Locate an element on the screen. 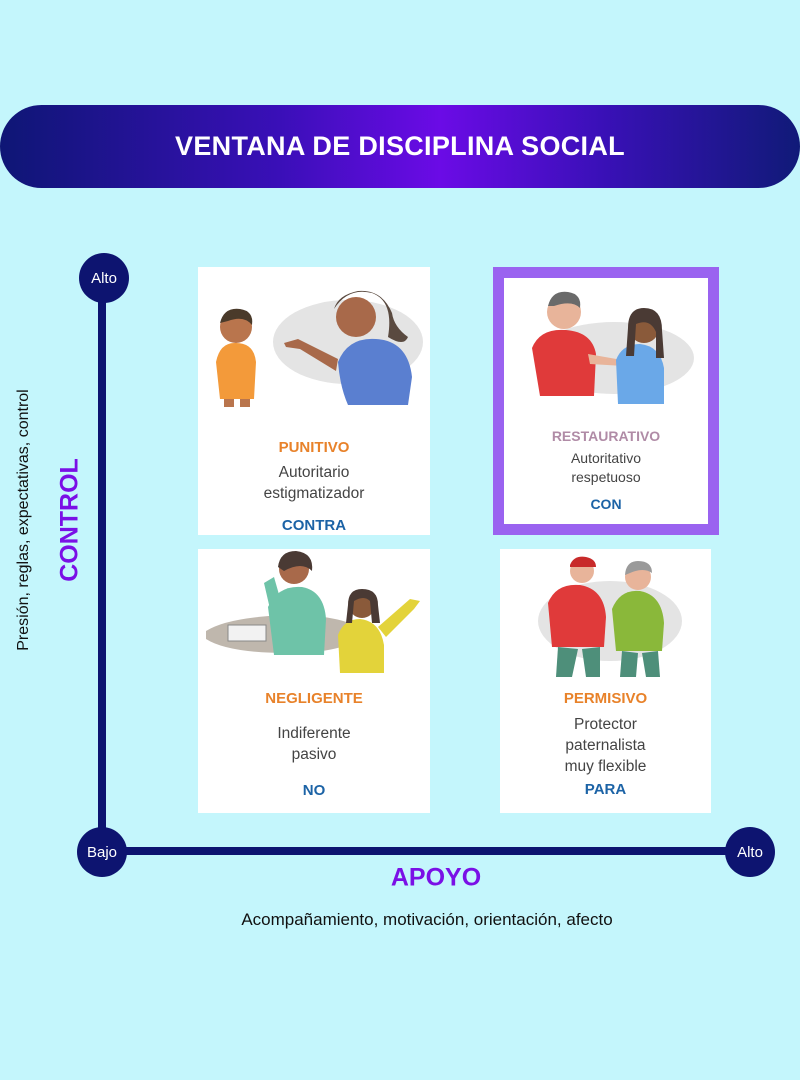 This screenshot has height=1080, width=800. adult-scolding-child-illustration is located at coordinates (319, 348).